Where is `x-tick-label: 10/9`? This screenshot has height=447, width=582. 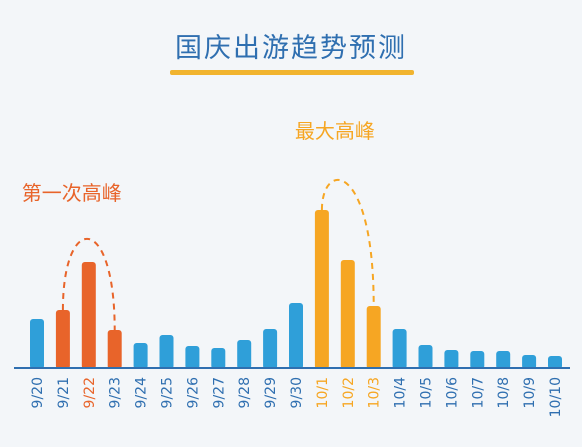
x-tick-label: 10/9 is located at coordinates (530, 392).